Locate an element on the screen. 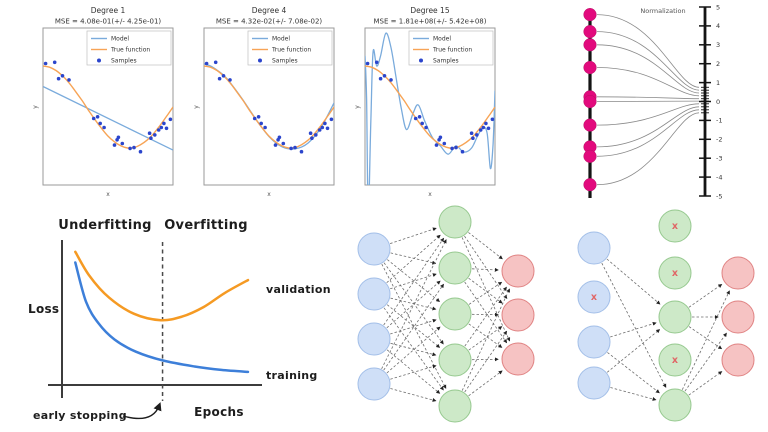 The image size is (768, 432). axis-tick-label: 5 is located at coordinates (718, 7).